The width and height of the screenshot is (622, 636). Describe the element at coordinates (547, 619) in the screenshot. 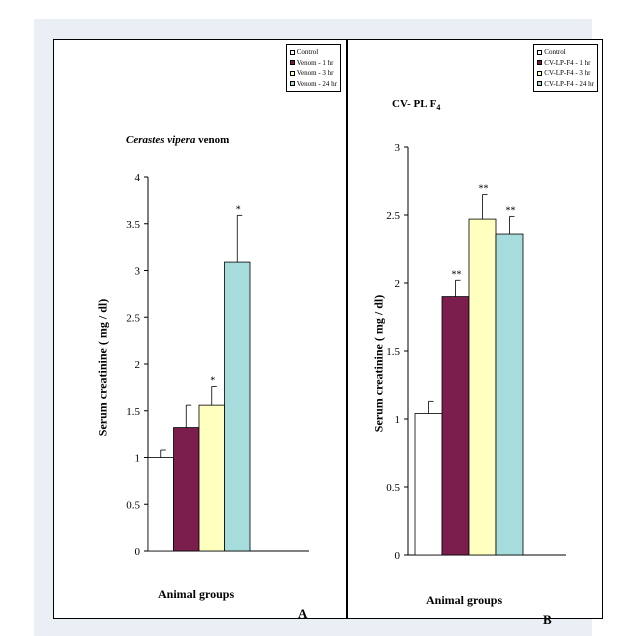

I see `panel-letter-b: B` at that location.